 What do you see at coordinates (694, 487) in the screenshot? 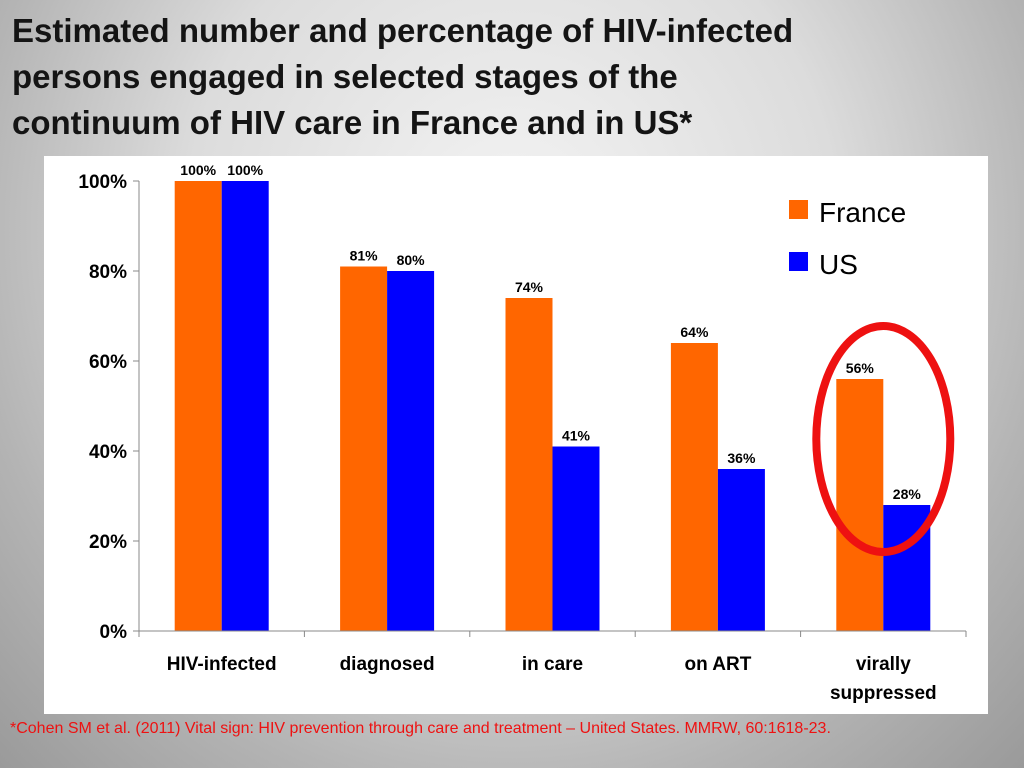
I see `bar-france-on-art` at bounding box center [694, 487].